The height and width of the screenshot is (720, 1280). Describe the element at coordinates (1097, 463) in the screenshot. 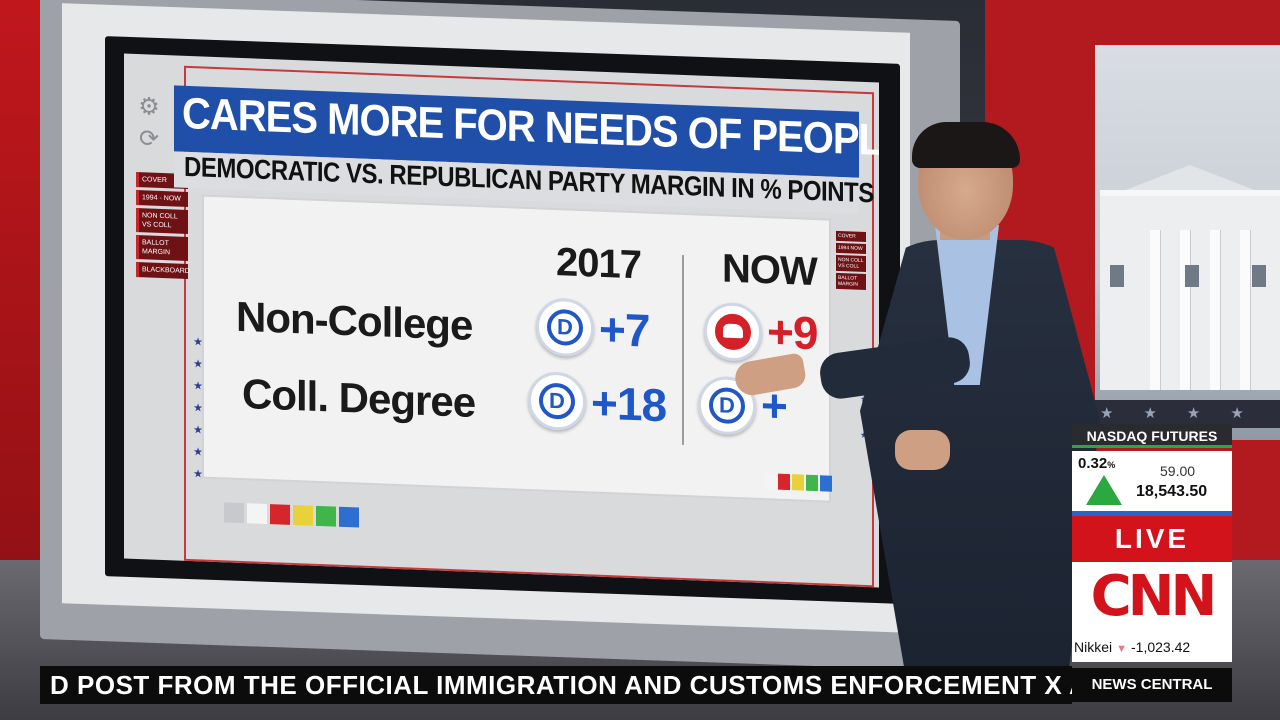

I see `market-percent: 0.32%` at that location.